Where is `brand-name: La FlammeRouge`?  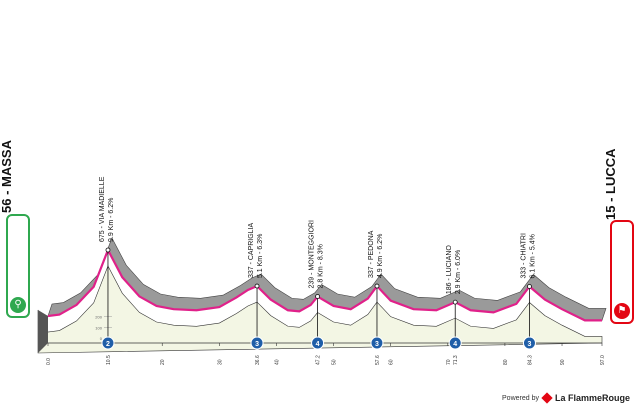 brand-name: La FlammeRouge is located at coordinates (592, 398).